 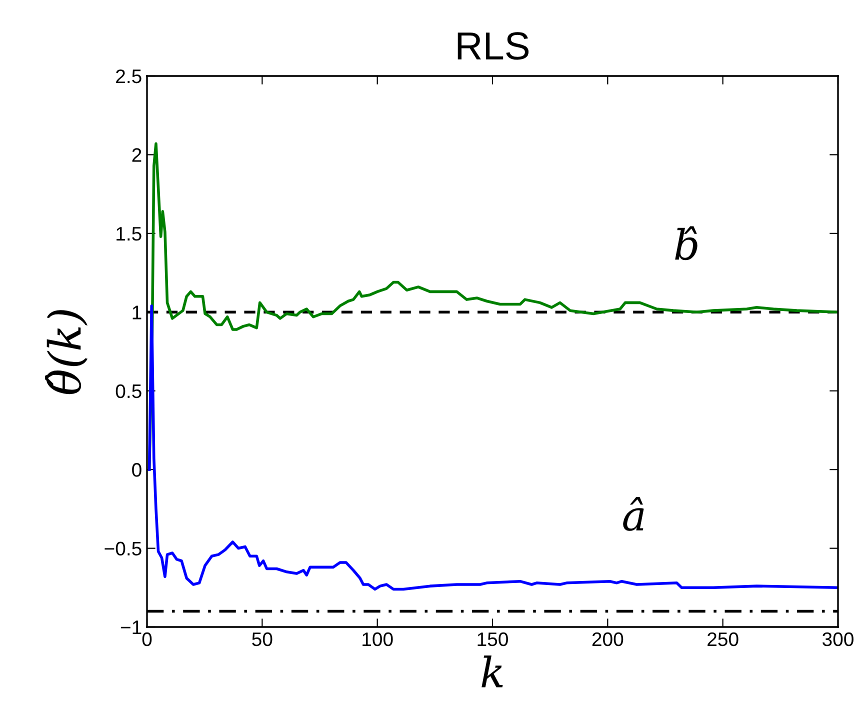 I want to click on series-label: b̂, so click(x=686, y=243).